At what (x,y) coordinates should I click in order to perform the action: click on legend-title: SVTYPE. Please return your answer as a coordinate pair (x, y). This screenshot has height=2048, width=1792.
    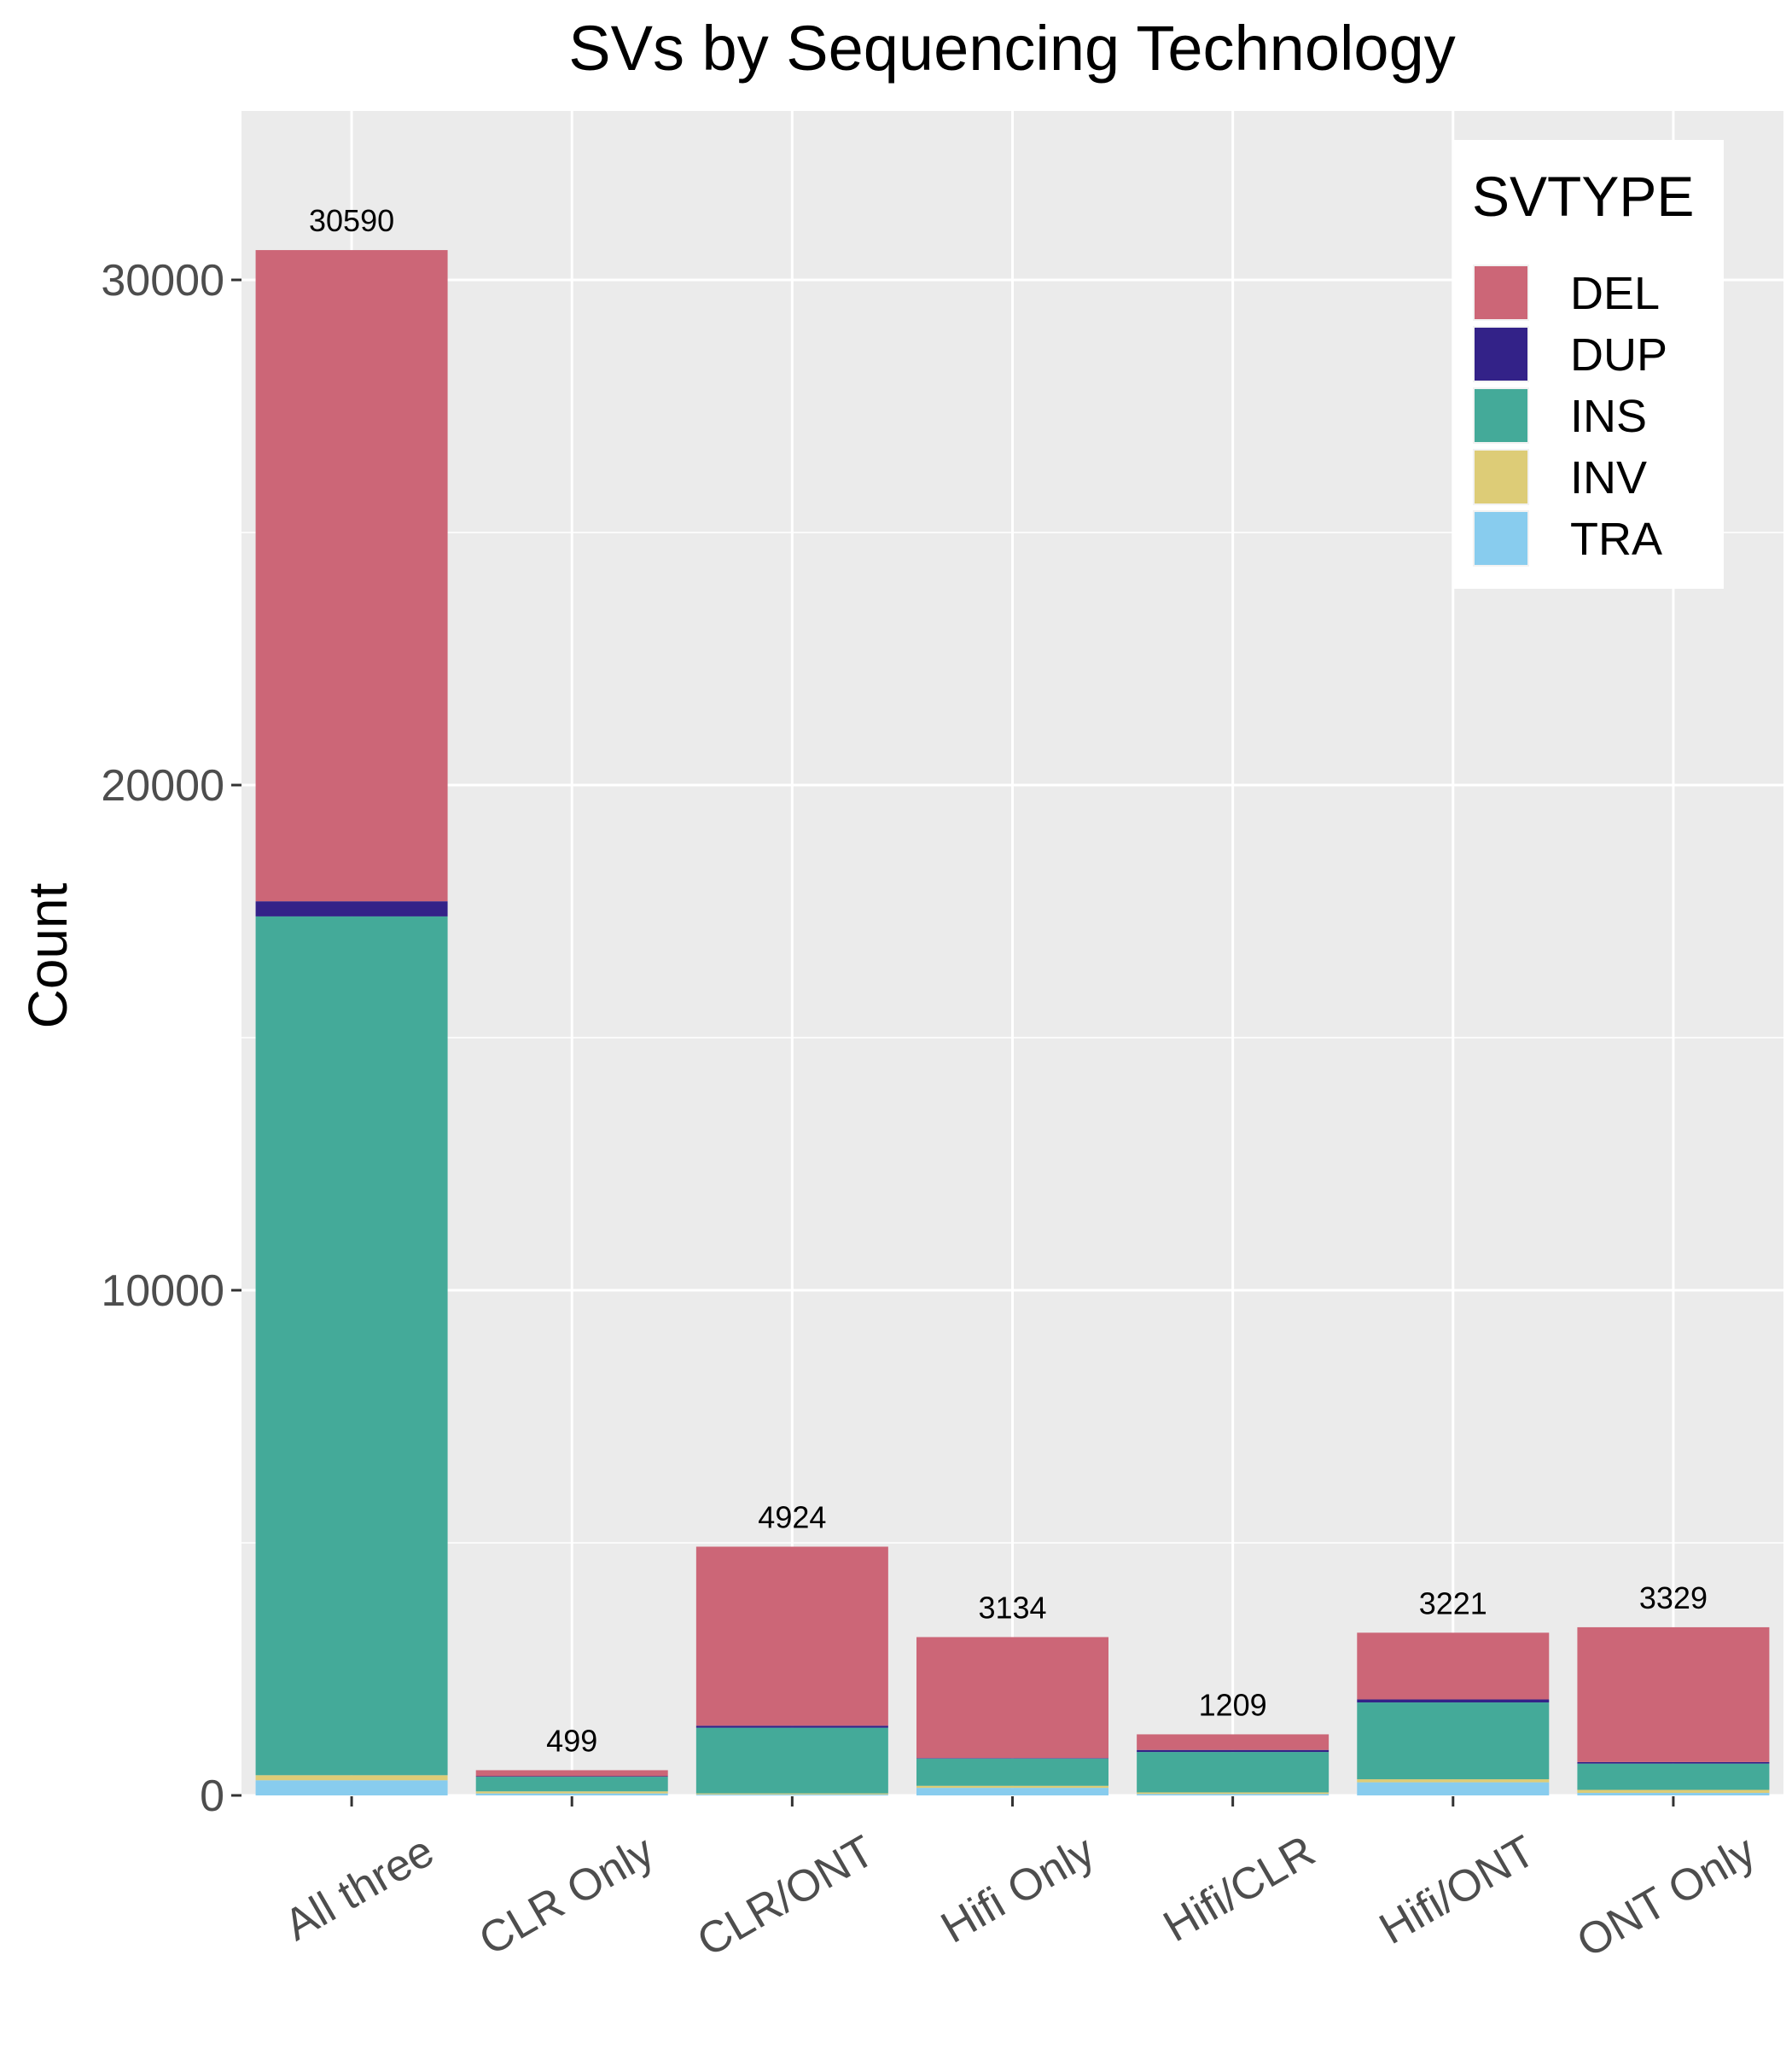
    Looking at the image, I should click on (1583, 196).